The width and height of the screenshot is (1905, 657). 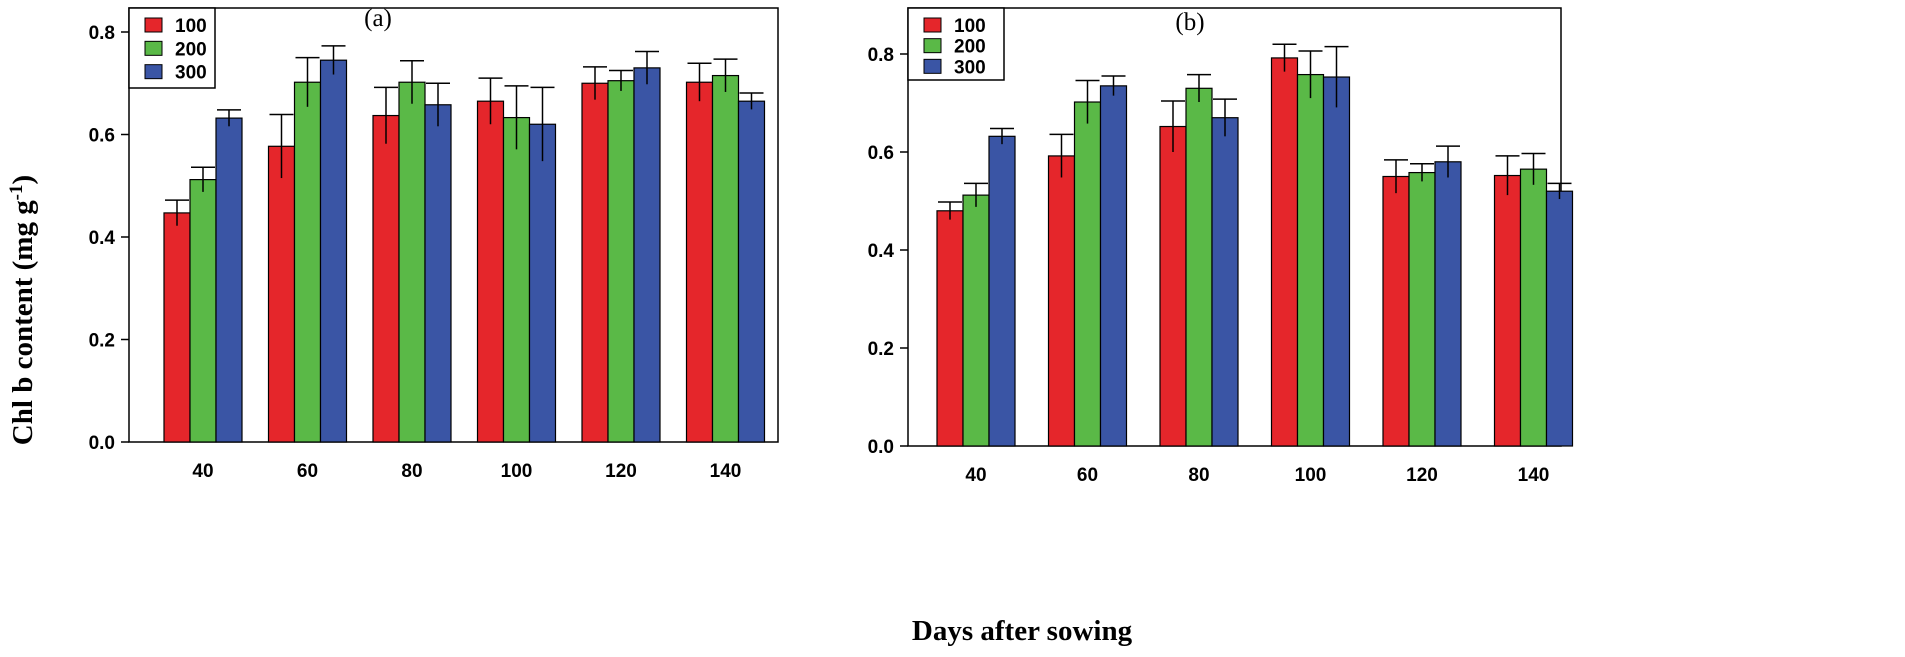 What do you see at coordinates (378, 18) in the screenshot?
I see `panel-label: (a)` at bounding box center [378, 18].